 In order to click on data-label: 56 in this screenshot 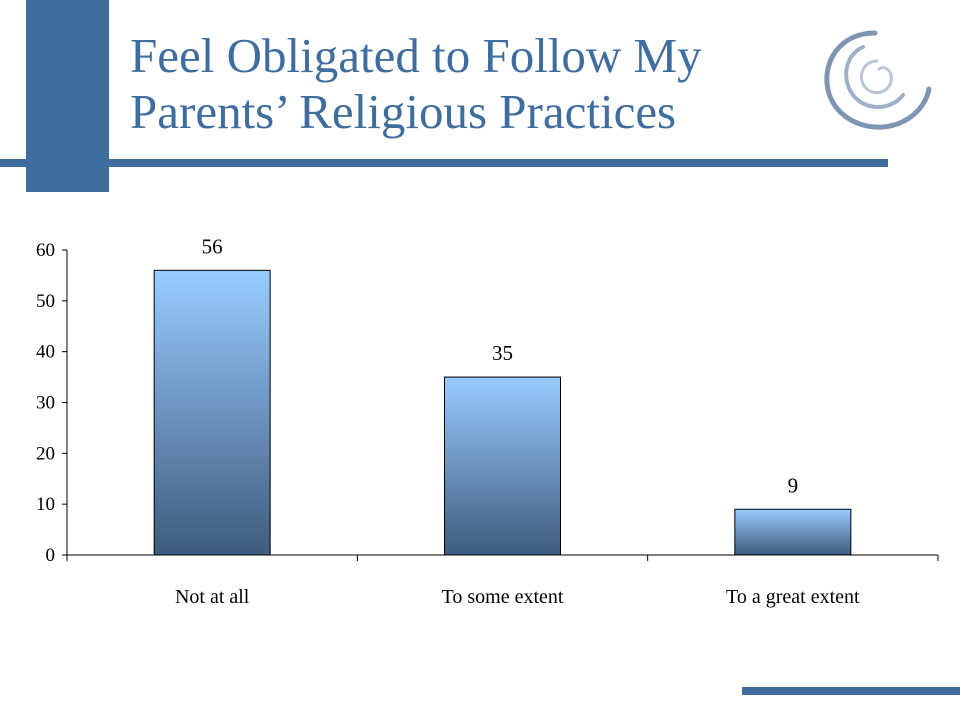, I will do `click(212, 246)`.